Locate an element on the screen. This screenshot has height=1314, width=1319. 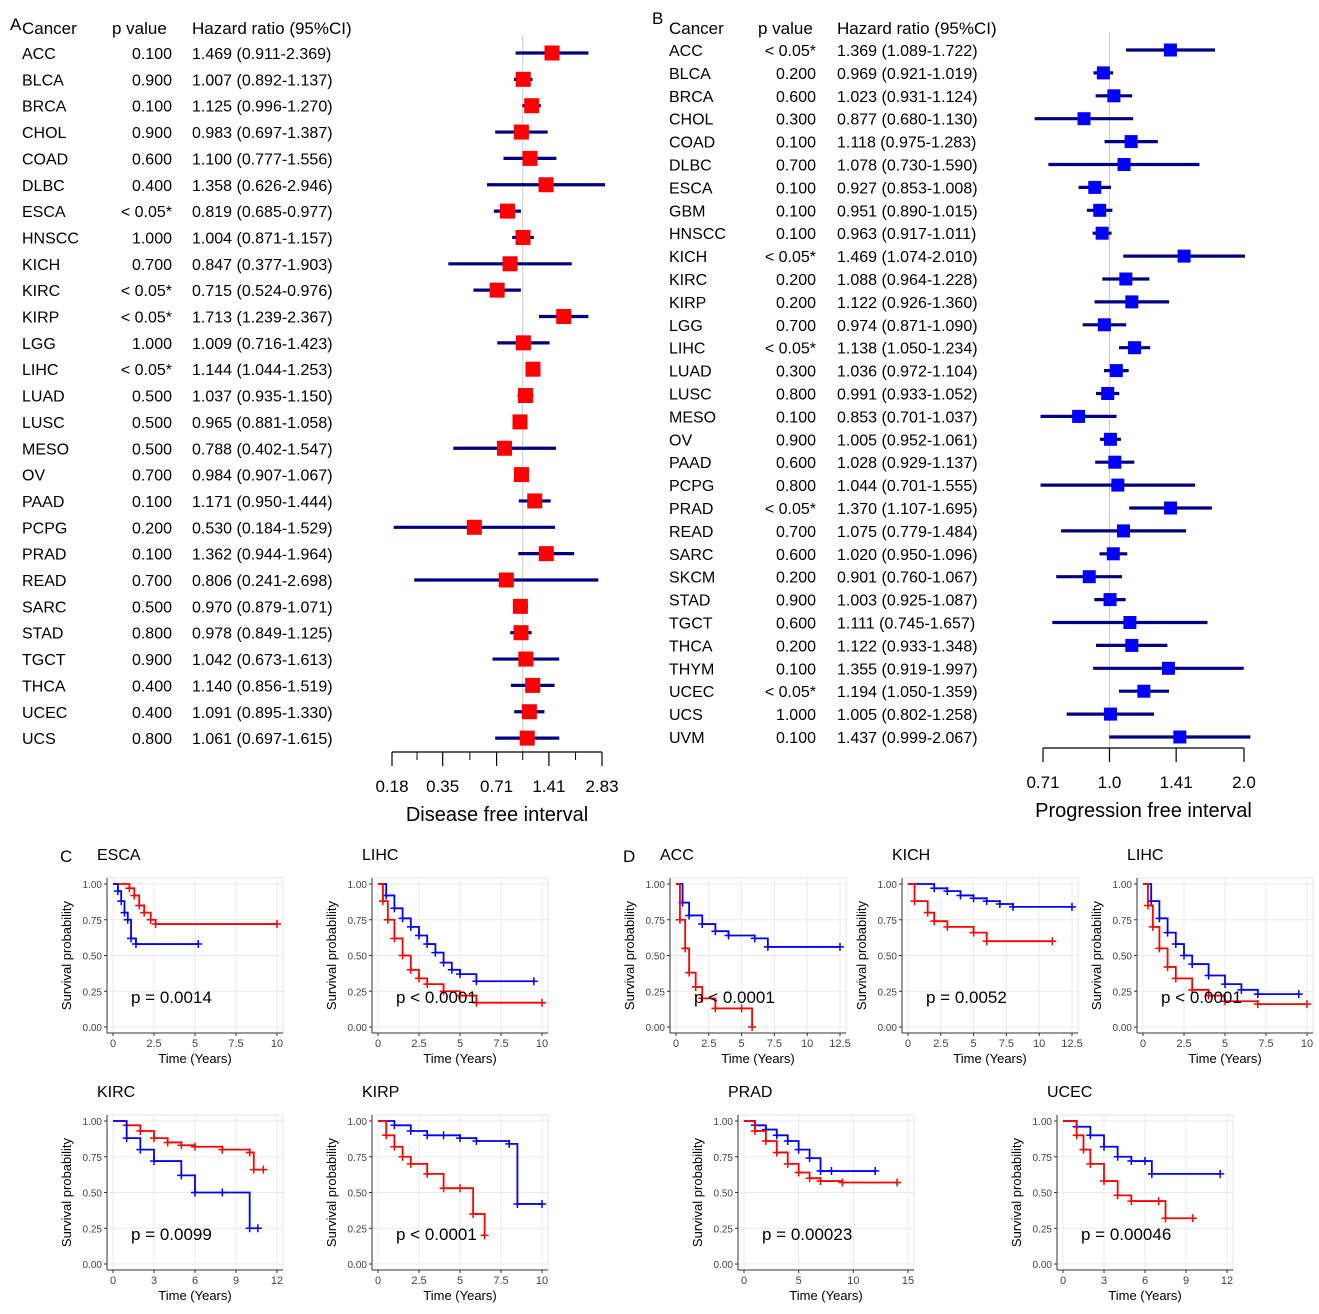
row-p-value: 0.700 is located at coordinates (796, 326).